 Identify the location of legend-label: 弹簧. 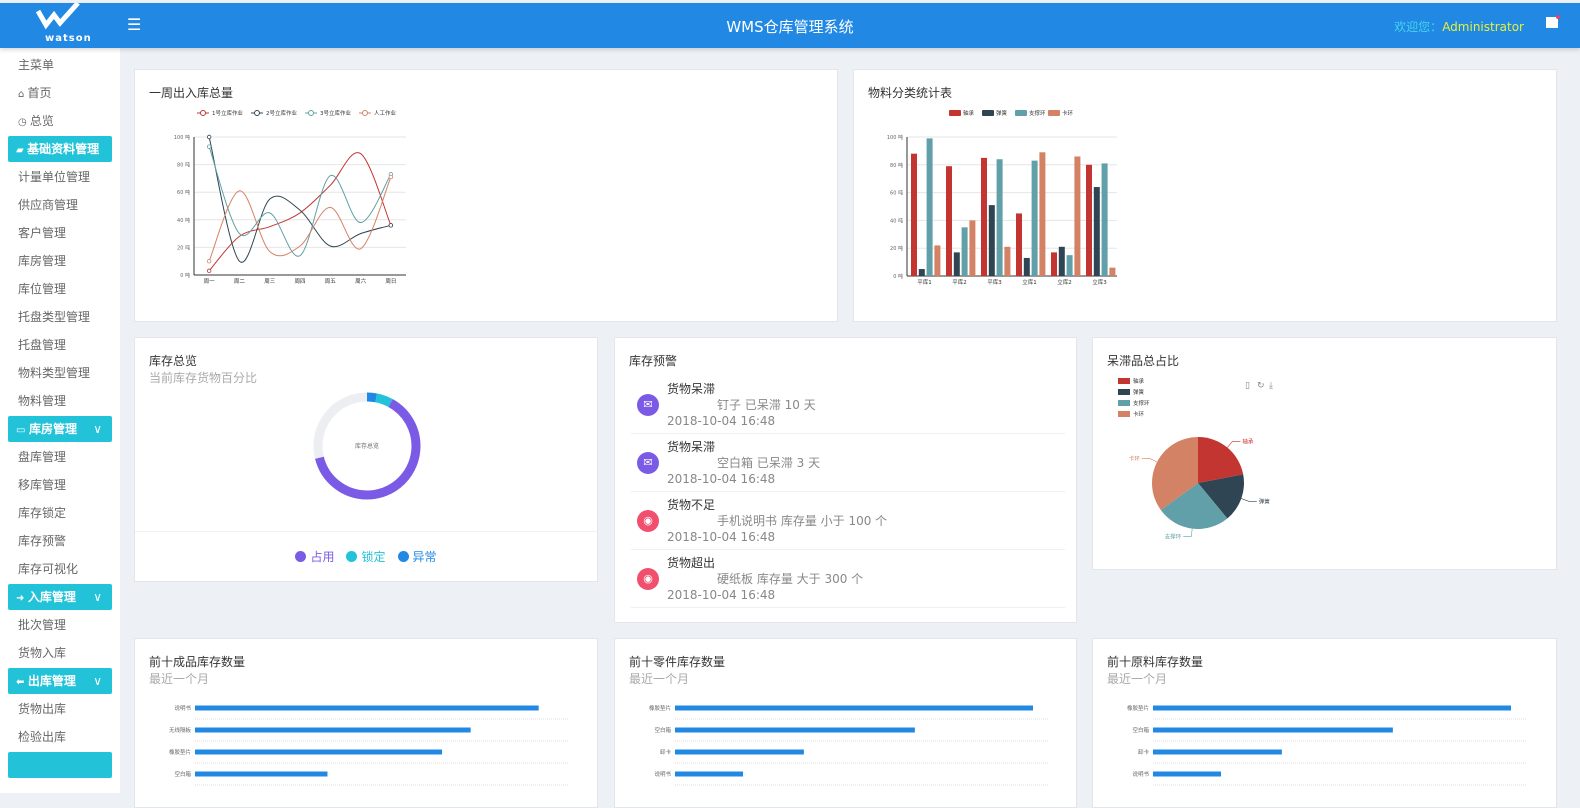
(1139, 392).